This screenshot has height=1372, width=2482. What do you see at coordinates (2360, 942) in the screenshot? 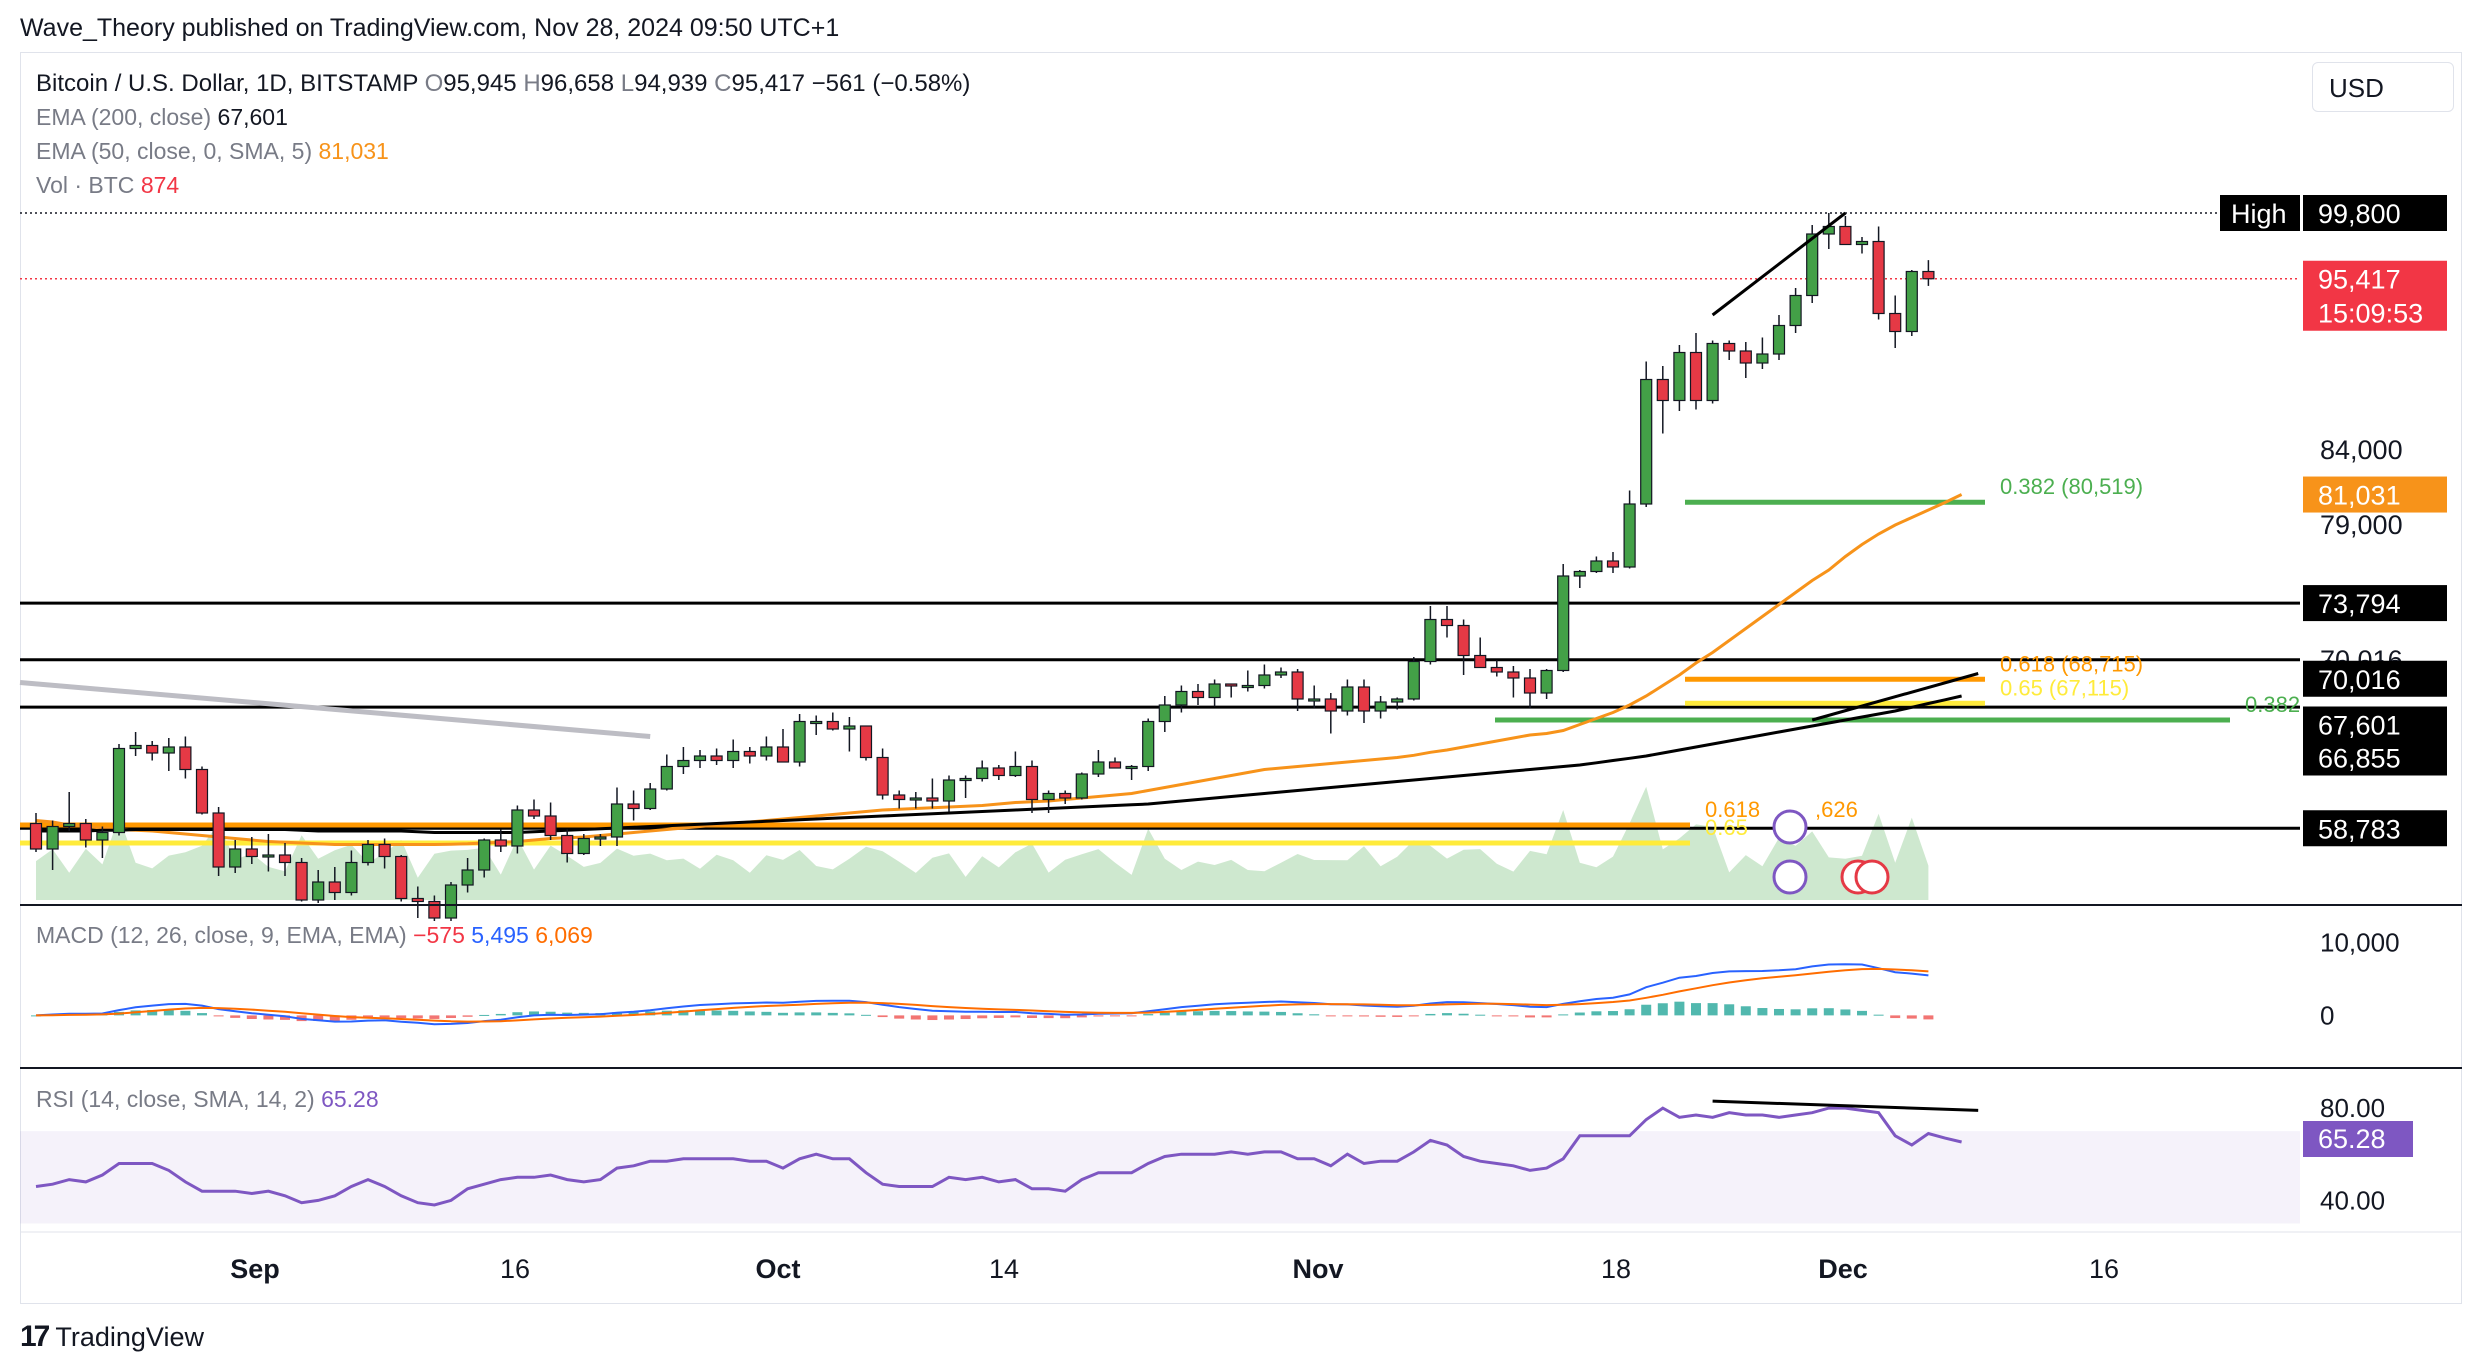
I see `macd-tick-0: 10,000` at bounding box center [2360, 942].